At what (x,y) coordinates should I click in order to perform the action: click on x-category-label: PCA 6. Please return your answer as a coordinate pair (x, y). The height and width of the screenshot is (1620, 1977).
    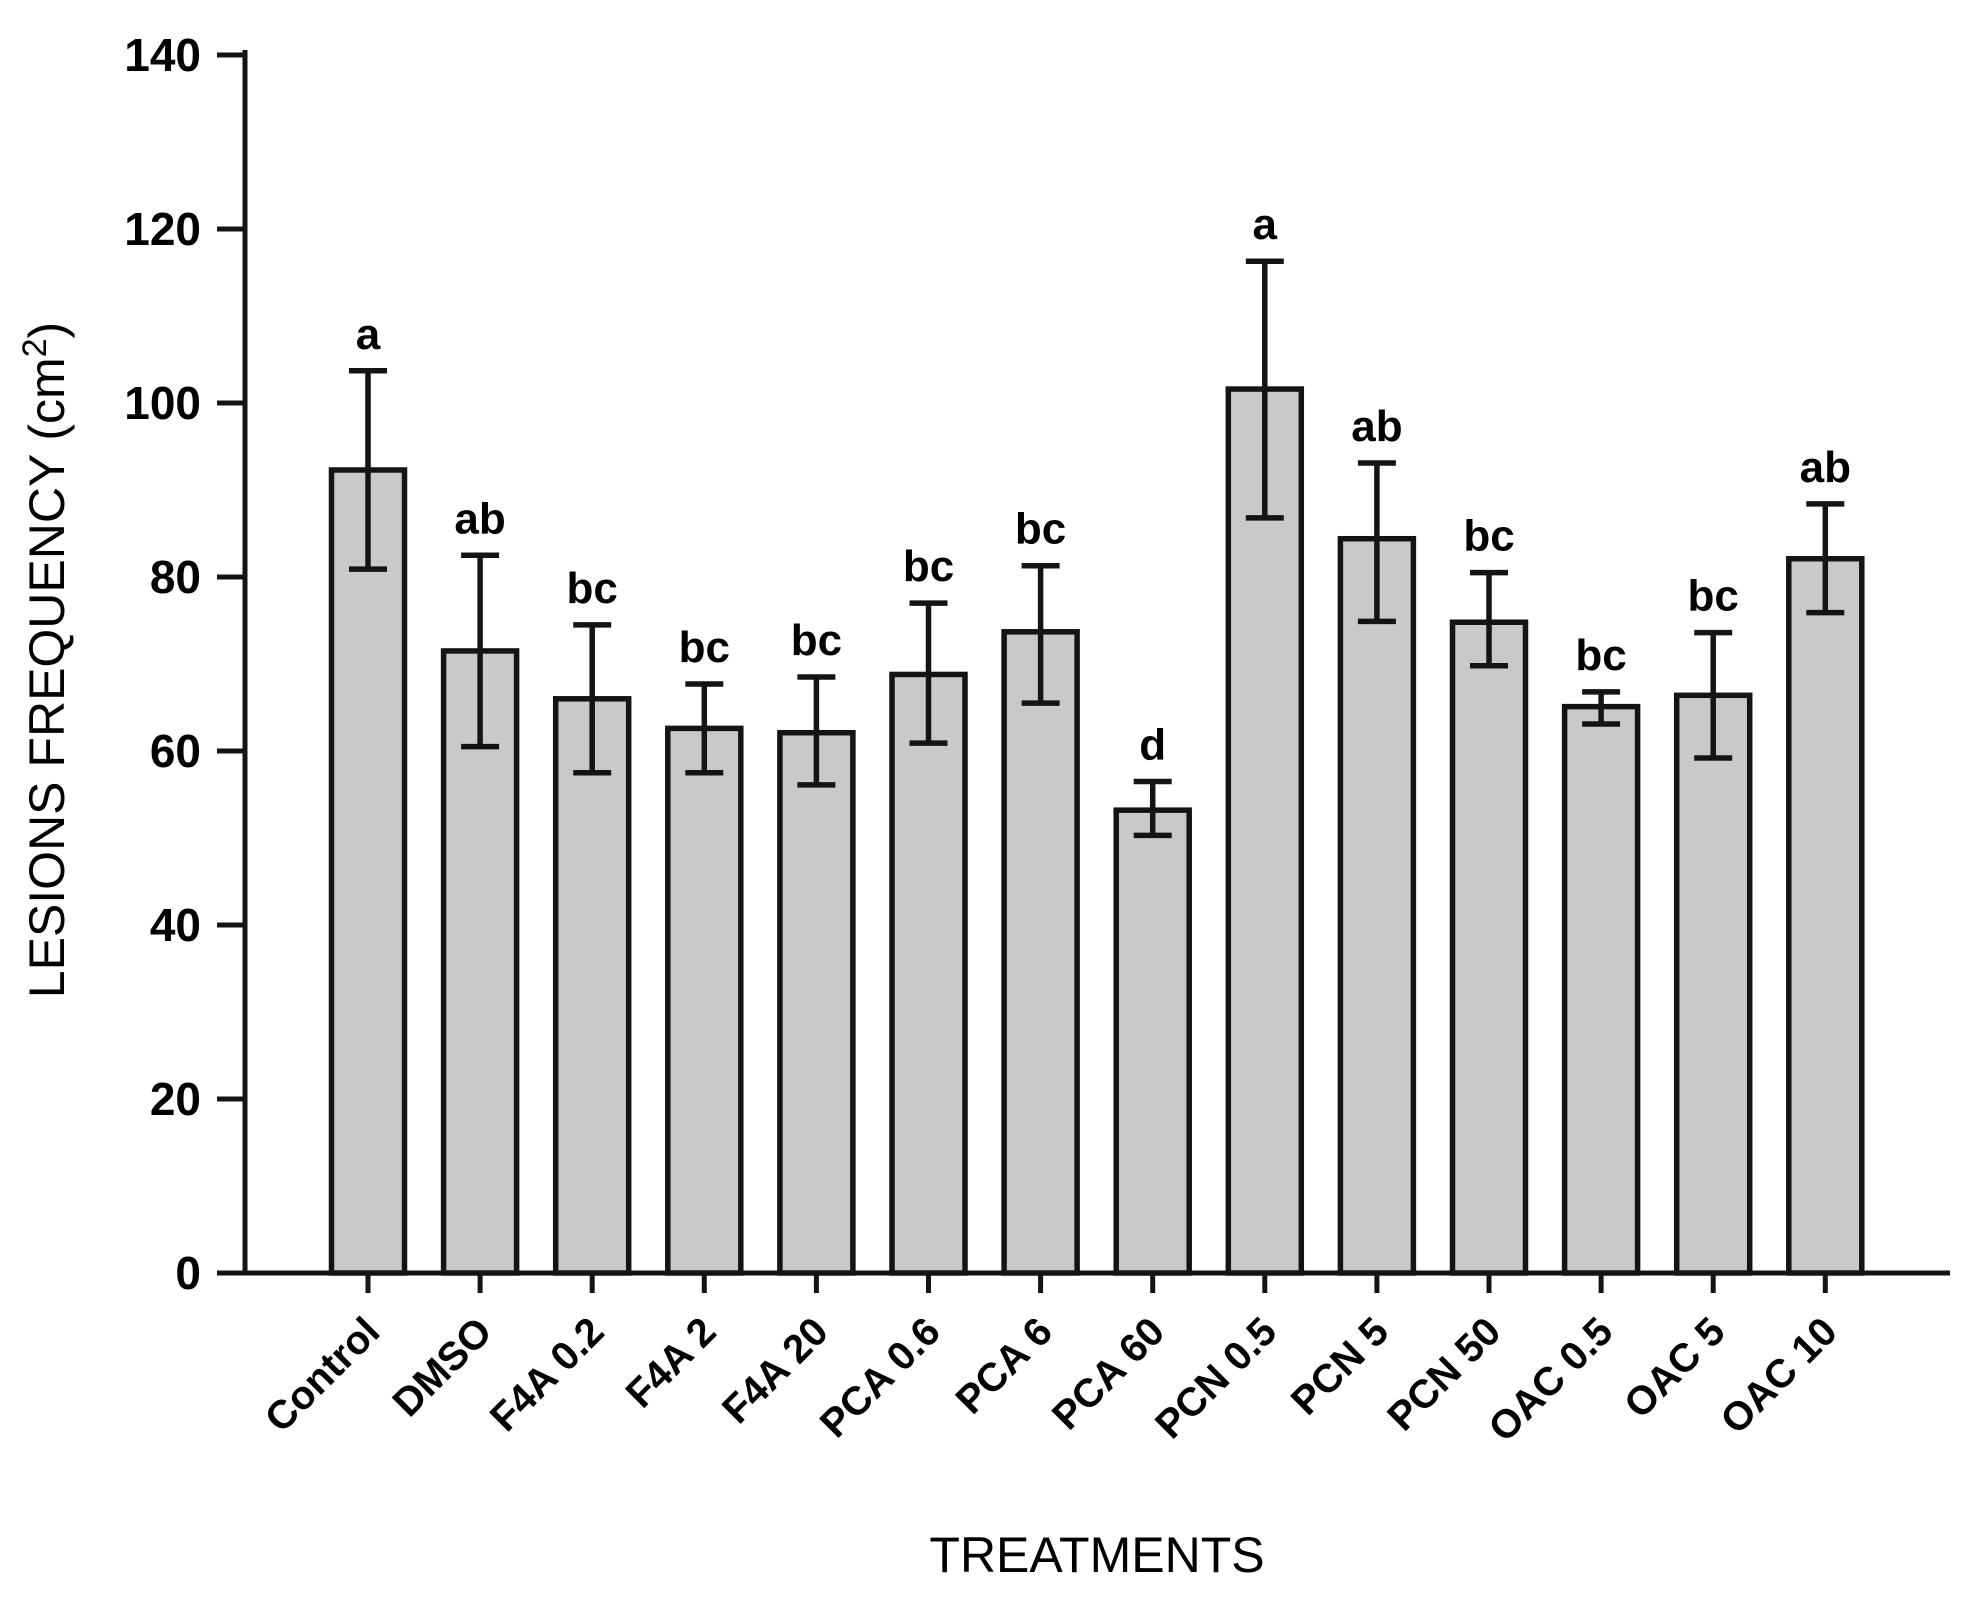
    Looking at the image, I should click on (1004, 1365).